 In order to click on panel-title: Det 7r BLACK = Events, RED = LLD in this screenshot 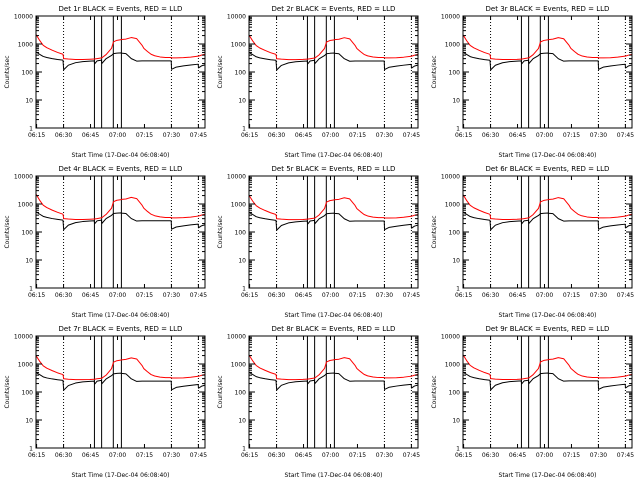, I will do `click(121, 329)`.